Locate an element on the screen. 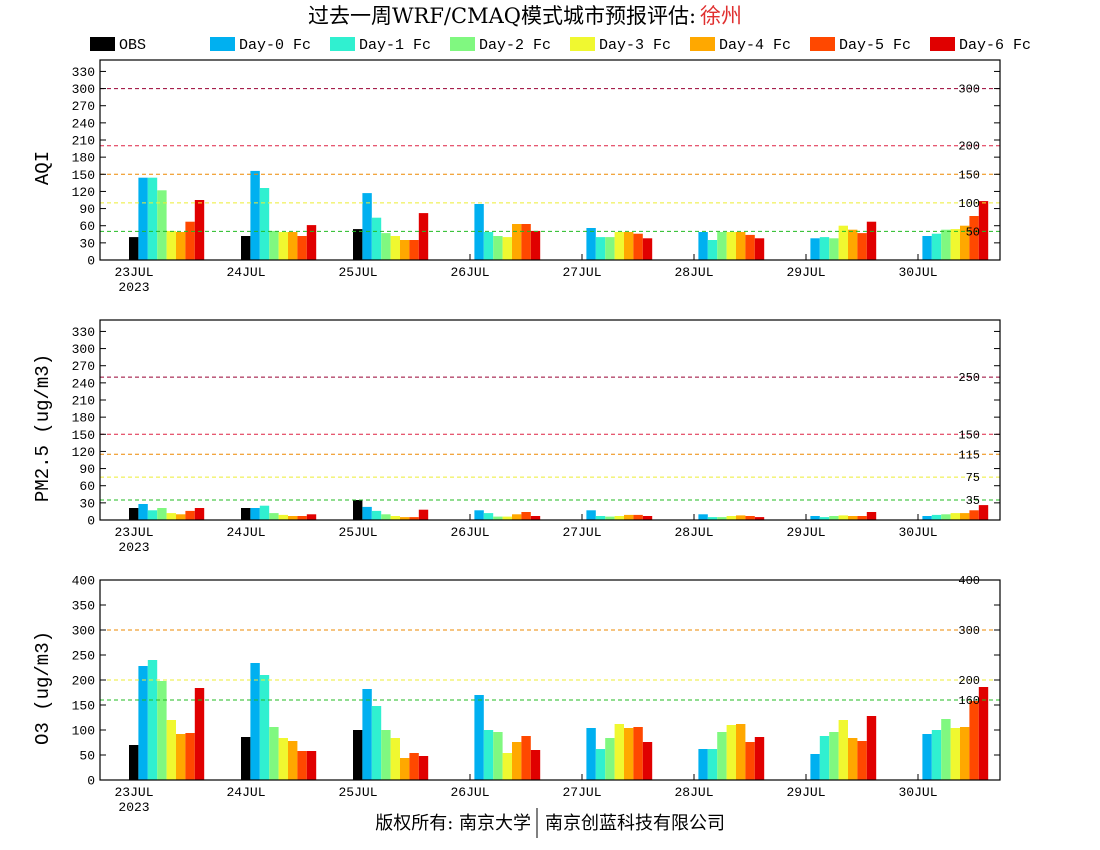  pm25-bar-day-1-fc-26jul is located at coordinates (488, 516).